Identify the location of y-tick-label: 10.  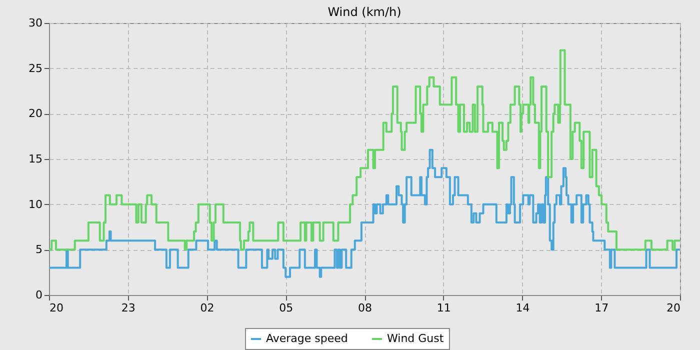
(35, 204).